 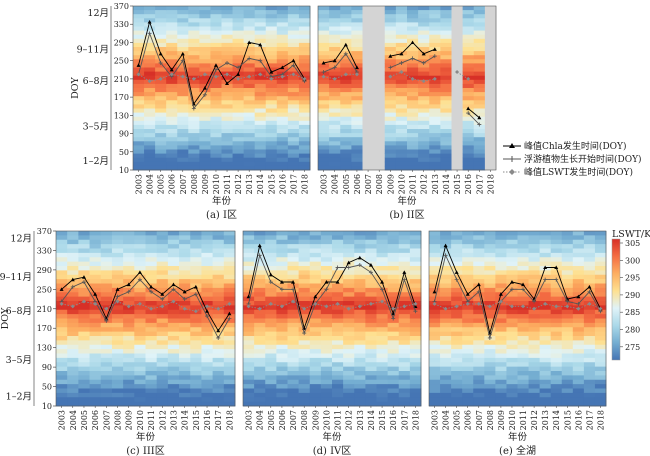 What do you see at coordinates (260, 184) in the screenshot?
I see `x-tick-label: 2014` at bounding box center [260, 184].